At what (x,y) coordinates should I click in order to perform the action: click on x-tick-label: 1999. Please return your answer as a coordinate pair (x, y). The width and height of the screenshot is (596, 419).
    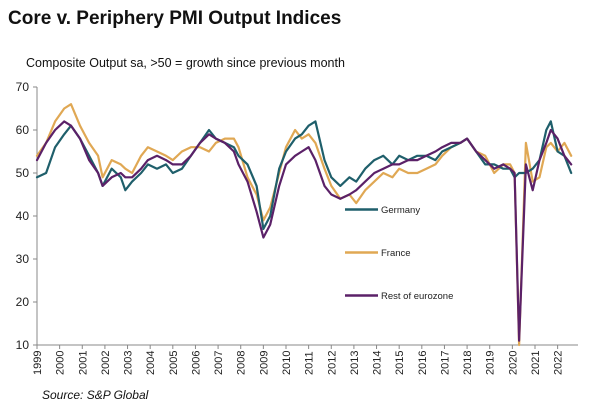
    Looking at the image, I should click on (38, 363).